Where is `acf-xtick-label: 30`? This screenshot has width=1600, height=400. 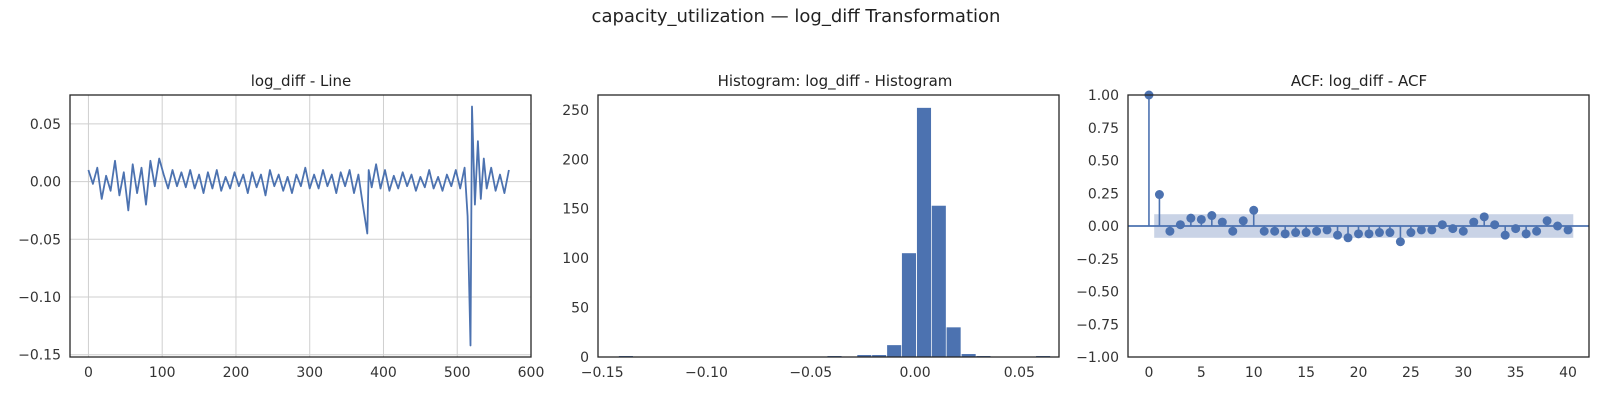
acf-xtick-label: 30 is located at coordinates (1463, 373).